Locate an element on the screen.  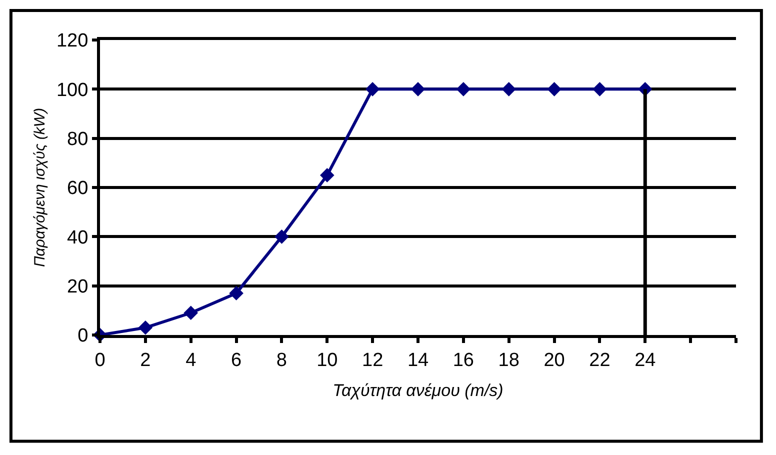
y-tick-label: 60 is located at coordinates (77, 189).